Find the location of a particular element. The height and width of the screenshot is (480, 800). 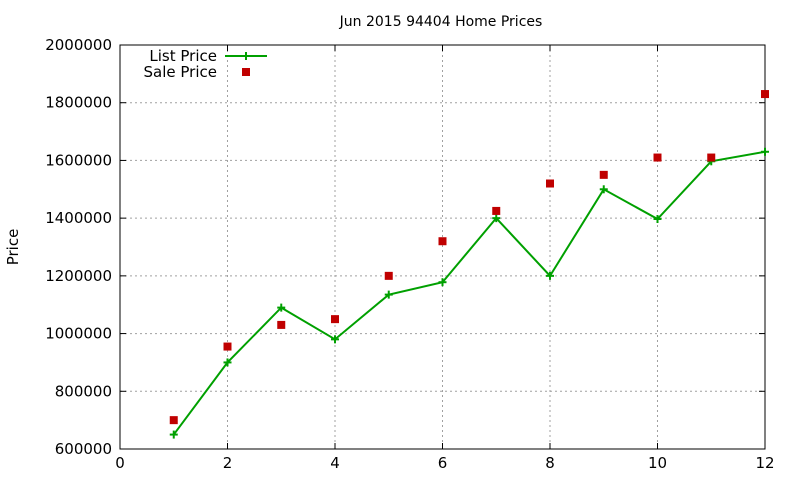

y-tick-label: 1000000 is located at coordinates (78, 334).